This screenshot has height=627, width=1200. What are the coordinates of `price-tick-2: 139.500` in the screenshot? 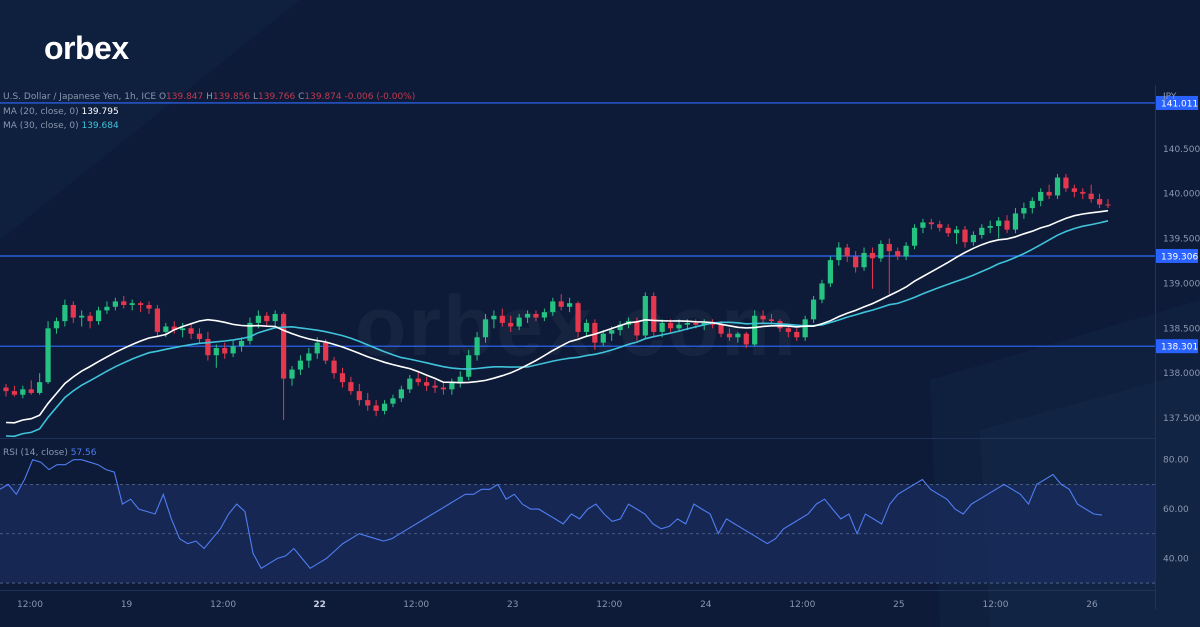 It's located at (1181, 240).